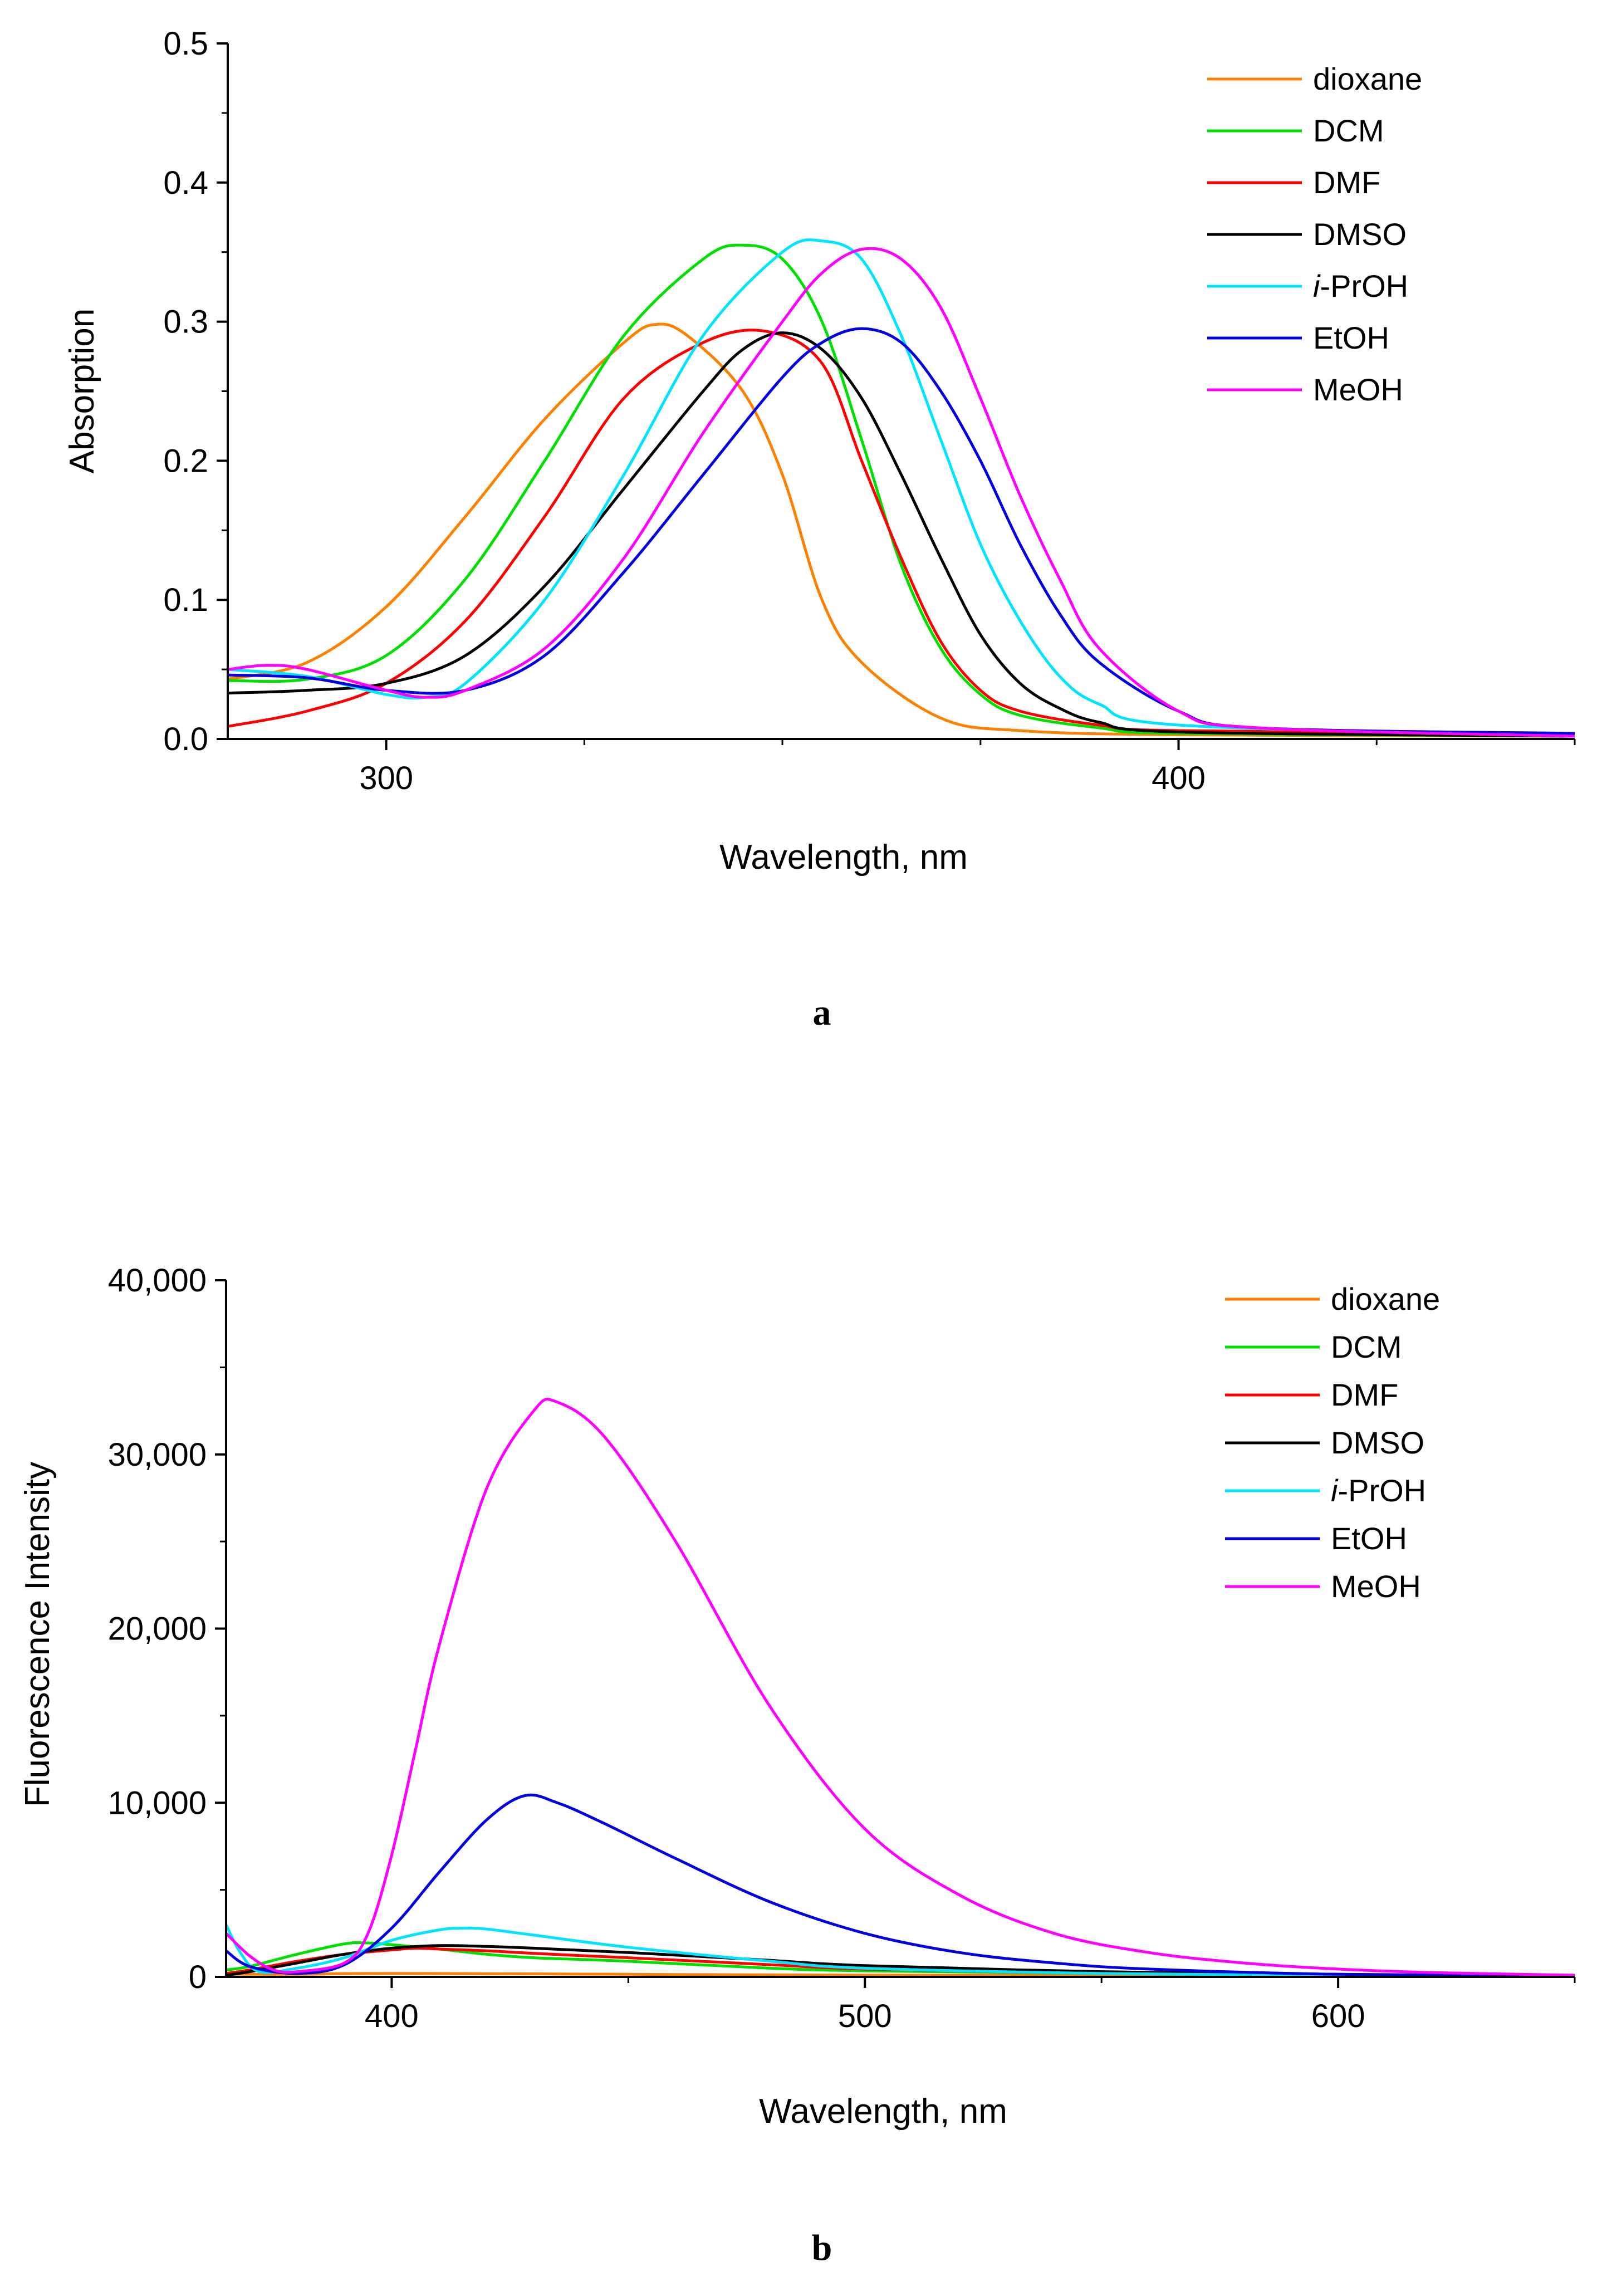  Describe the element at coordinates (198, 1977) in the screenshot. I see `fluorescence-y-tick-label: 0` at that location.